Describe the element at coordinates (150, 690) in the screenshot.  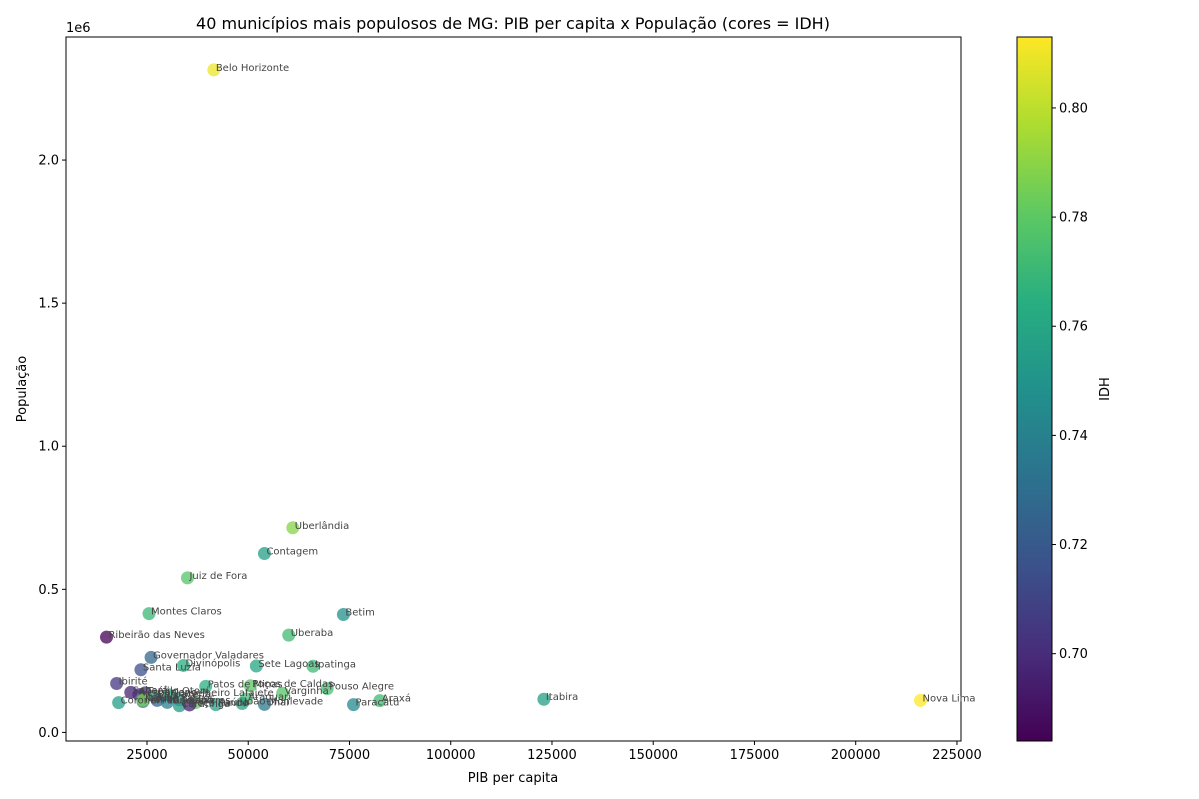
I see `point-label: Sabará` at that location.